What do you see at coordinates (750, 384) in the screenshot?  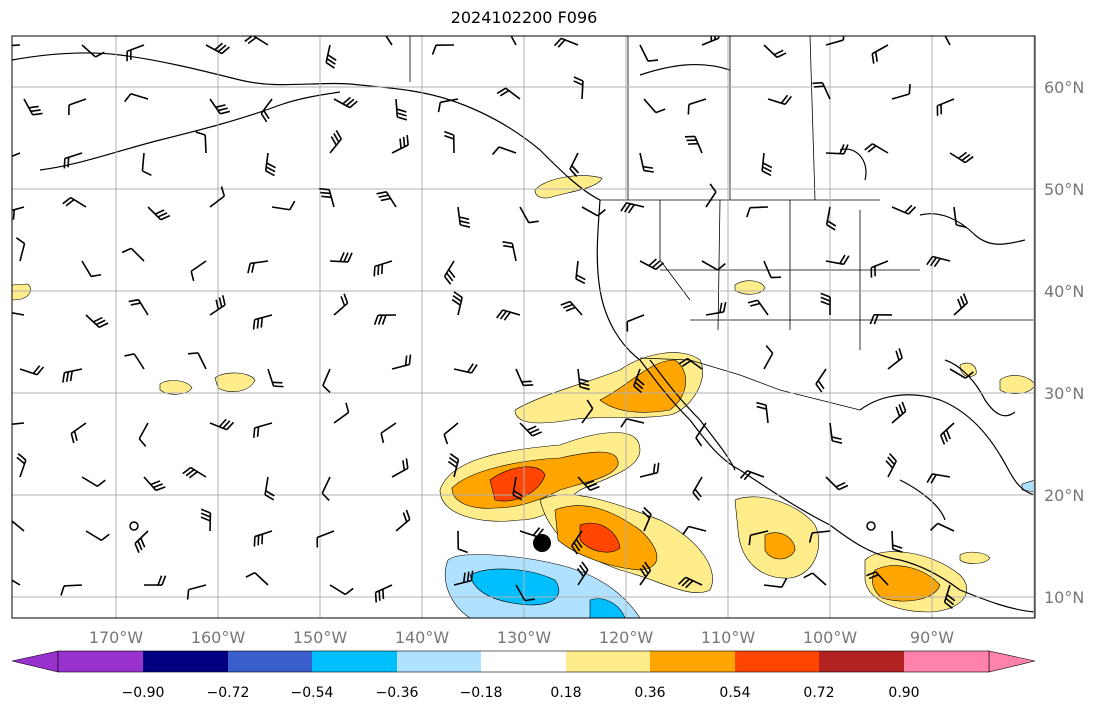 I see `border-us-mexico` at bounding box center [750, 384].